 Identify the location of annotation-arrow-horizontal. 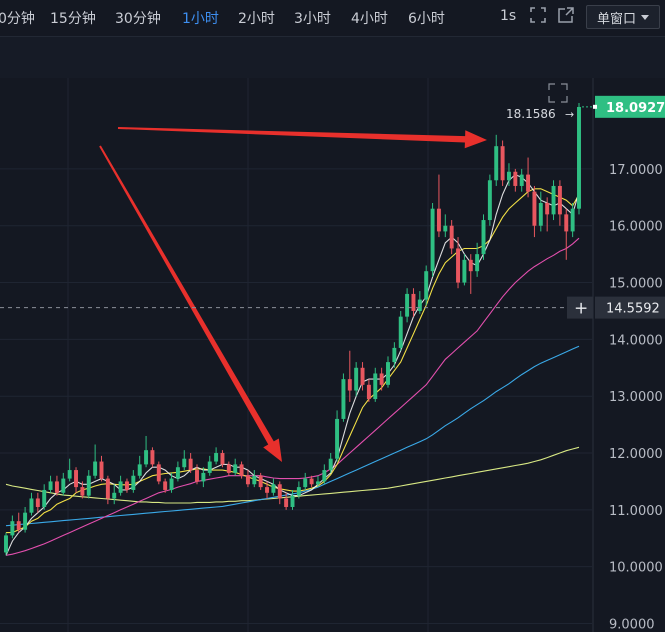
(302, 138).